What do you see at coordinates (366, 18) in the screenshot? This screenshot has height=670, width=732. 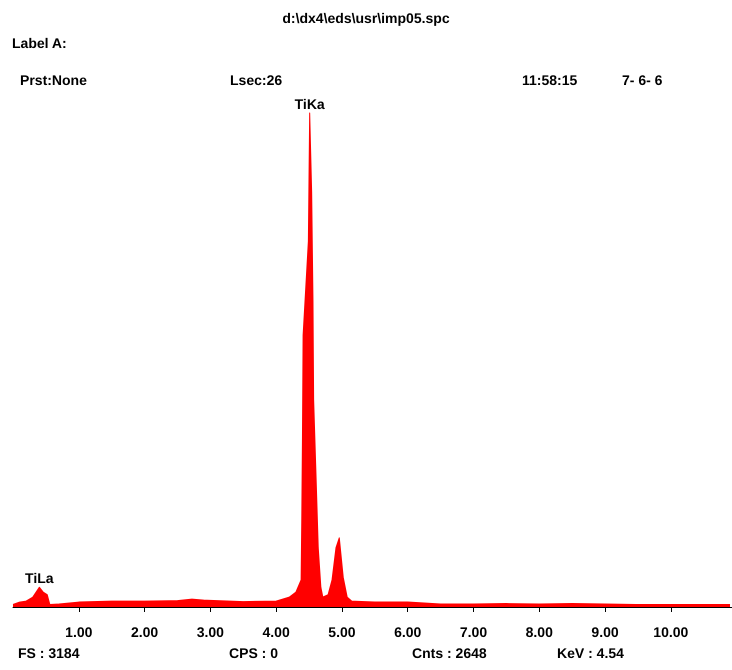 I see `chart-title: d:\dx4\eds\usr\imp05.spc` at bounding box center [366, 18].